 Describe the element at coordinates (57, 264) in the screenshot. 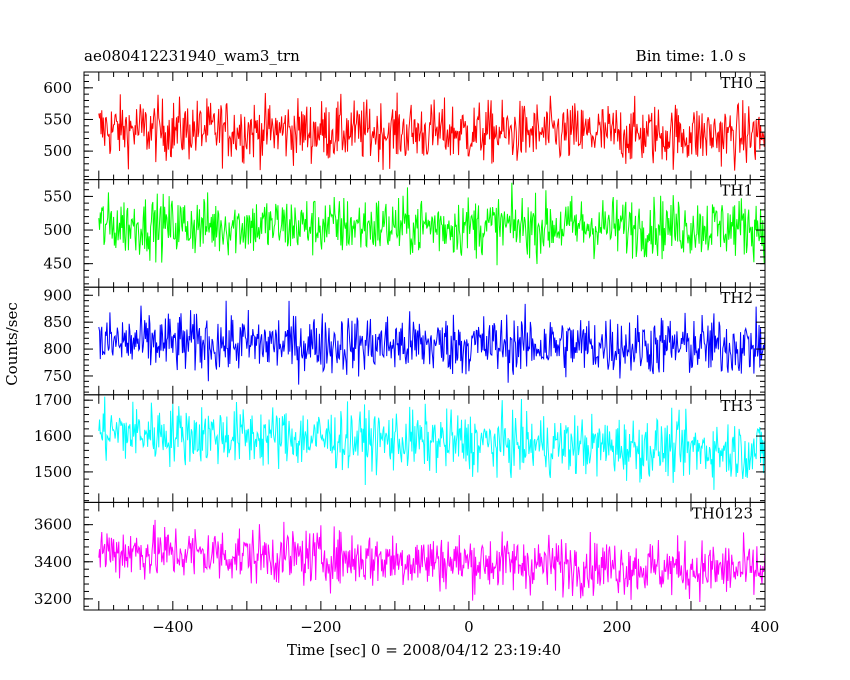

I see `y-tick-label: 450` at that location.